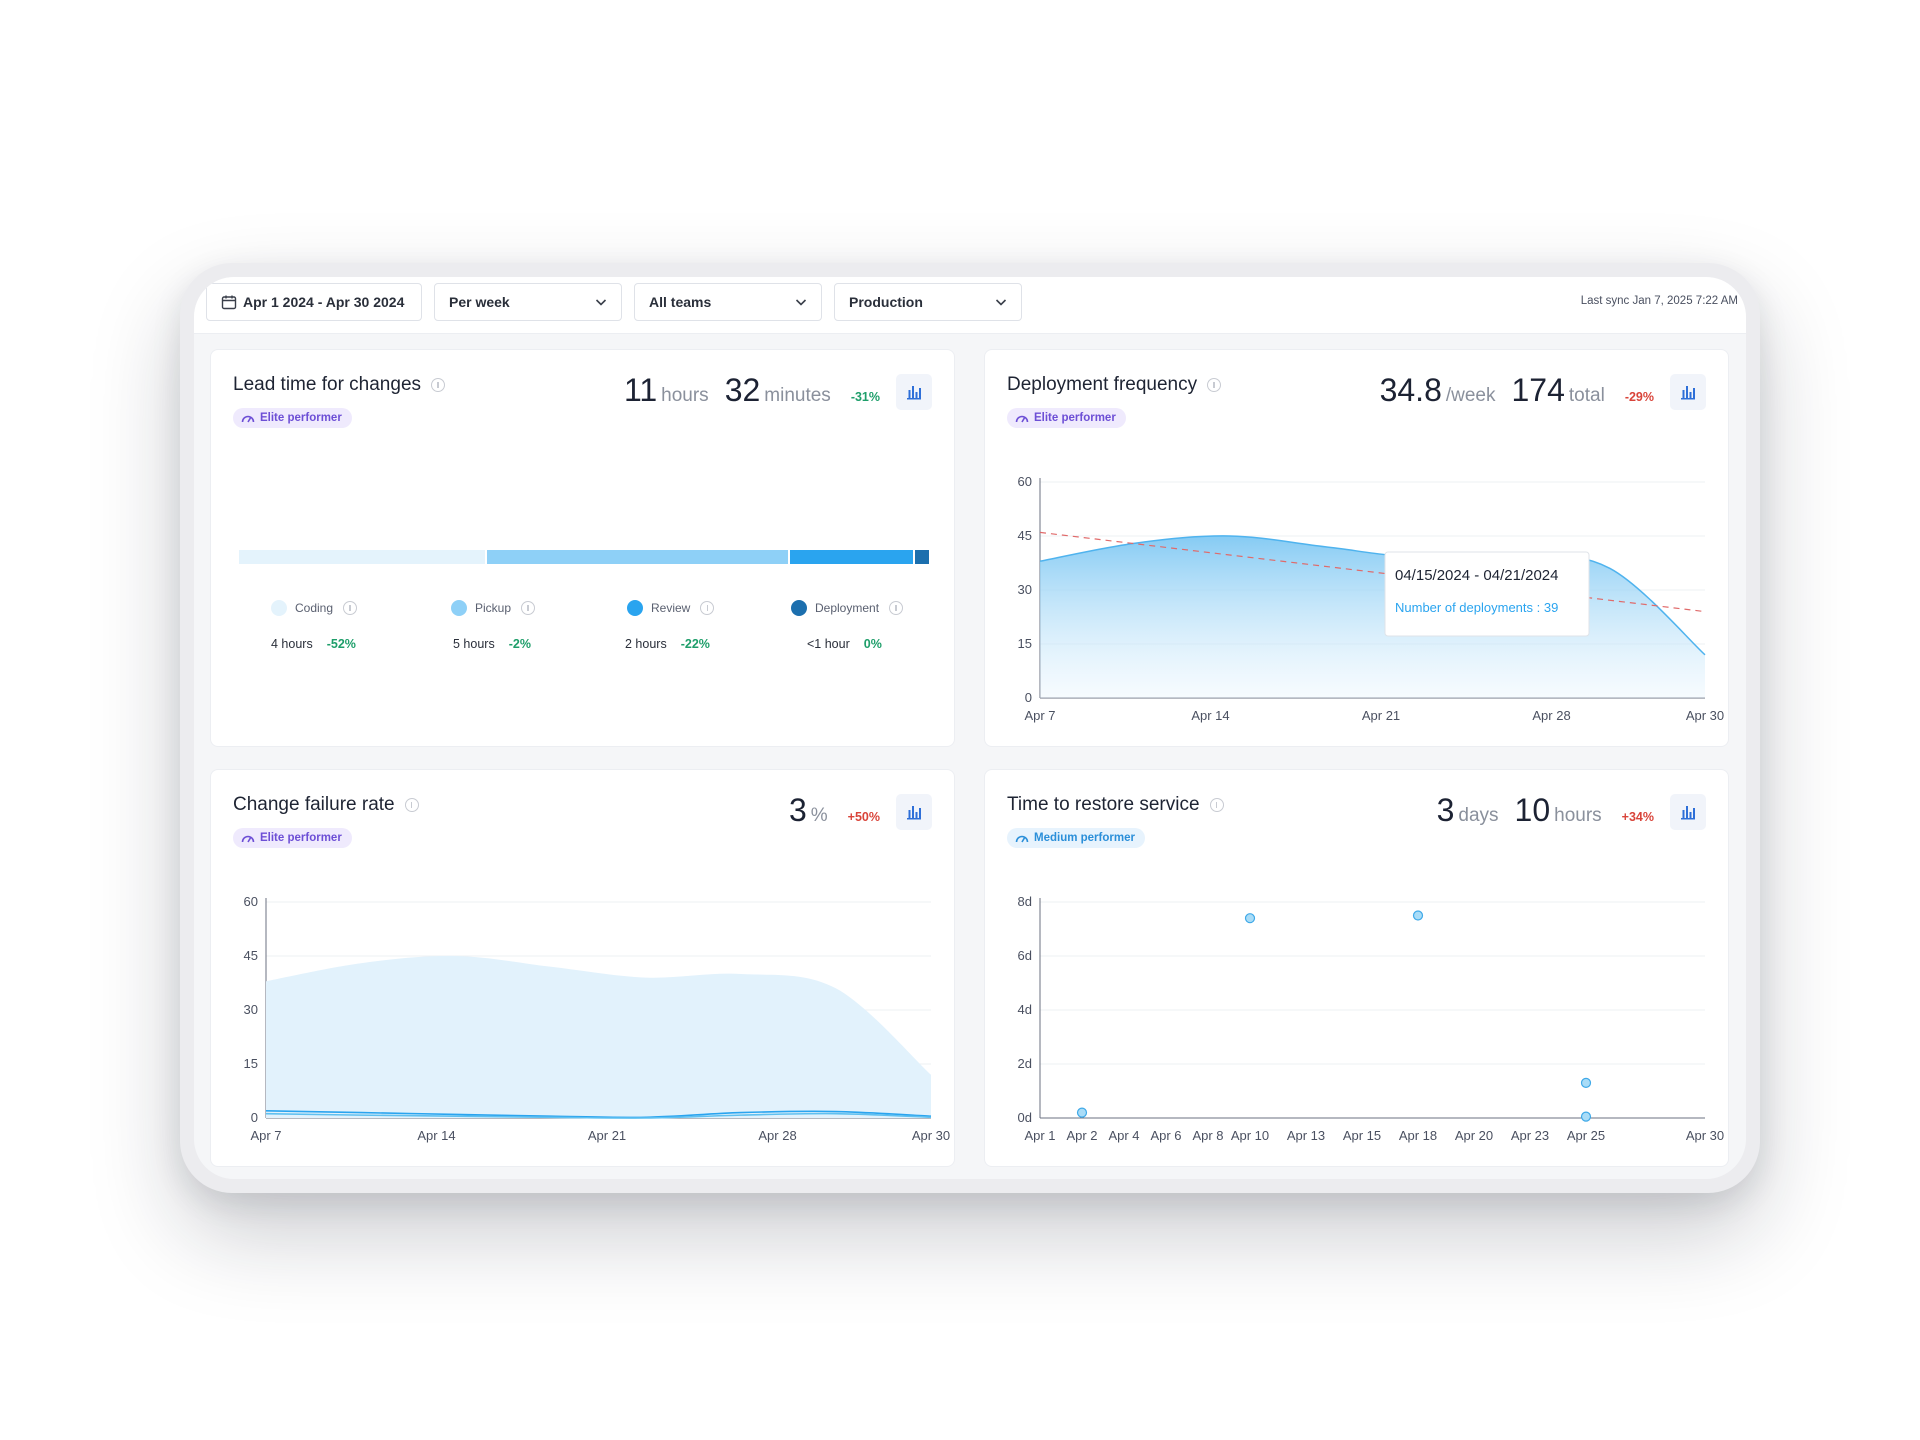 The height and width of the screenshot is (1440, 1920). I want to click on interval-select: Per week, so click(528, 302).